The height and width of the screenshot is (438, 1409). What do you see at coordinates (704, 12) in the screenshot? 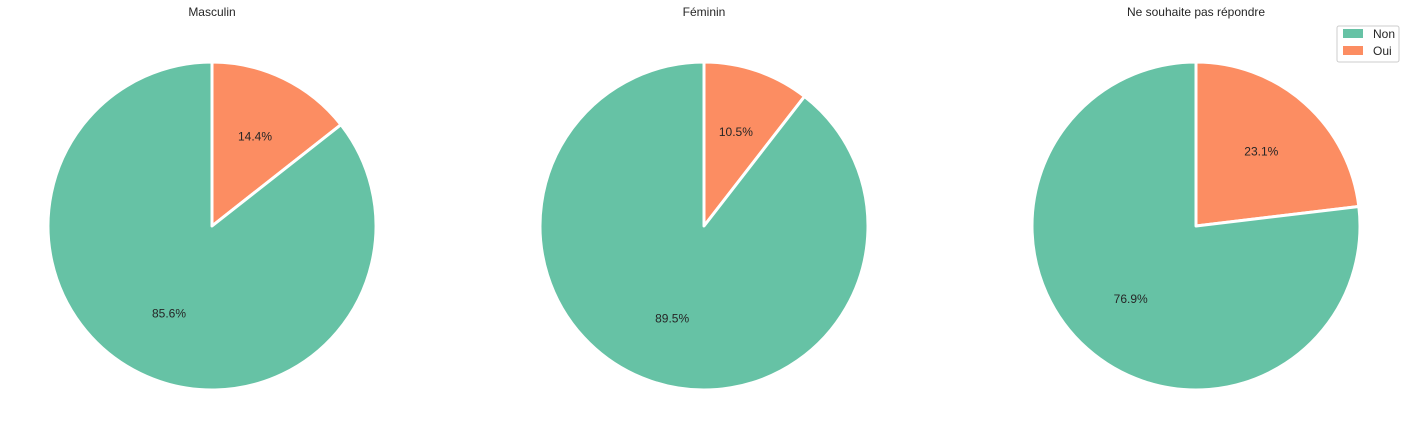
I see `pie-title: Féminin` at bounding box center [704, 12].